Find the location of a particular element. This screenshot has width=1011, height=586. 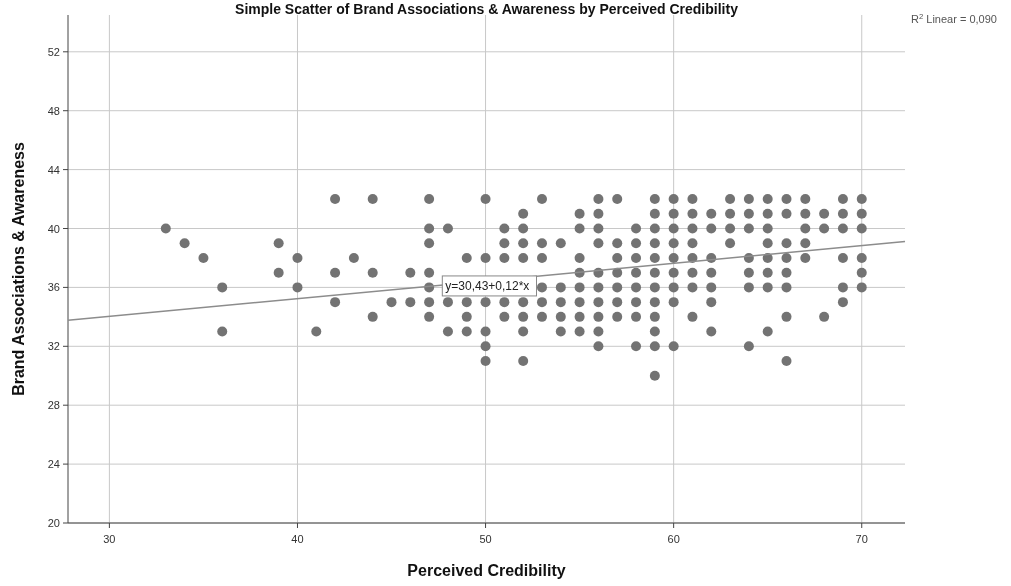

annotation: y=30,43+0,12*x is located at coordinates (487, 286).